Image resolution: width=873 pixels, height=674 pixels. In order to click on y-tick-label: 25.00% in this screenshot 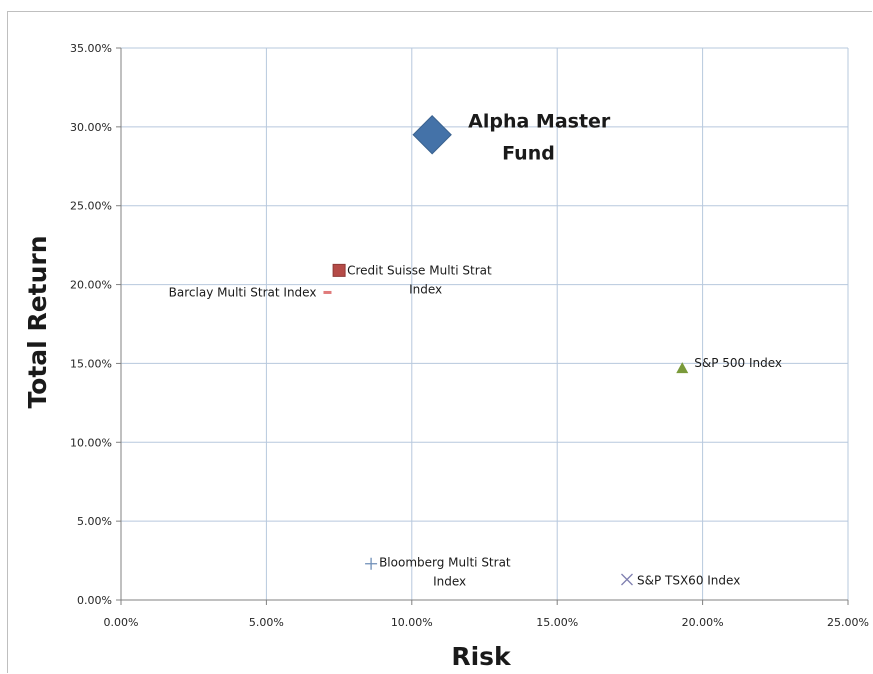, I will do `click(91, 206)`.